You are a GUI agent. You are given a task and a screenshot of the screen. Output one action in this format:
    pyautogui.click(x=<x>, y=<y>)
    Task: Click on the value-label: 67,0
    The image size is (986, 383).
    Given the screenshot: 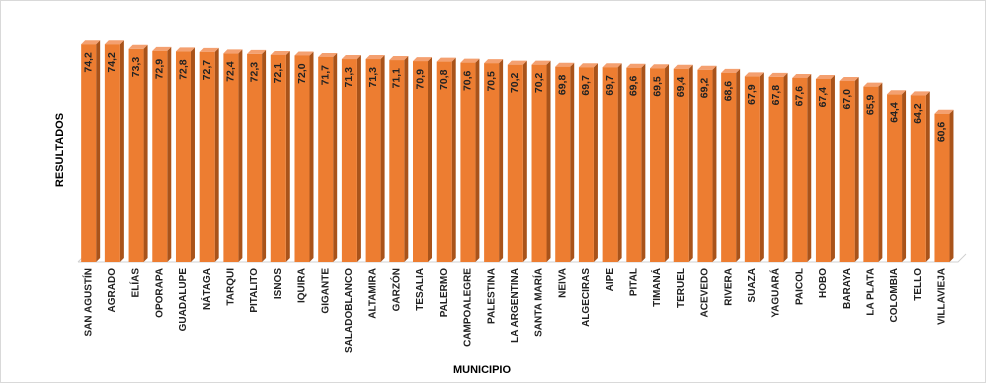 What is the action you would take?
    pyautogui.click(x=847, y=99)
    